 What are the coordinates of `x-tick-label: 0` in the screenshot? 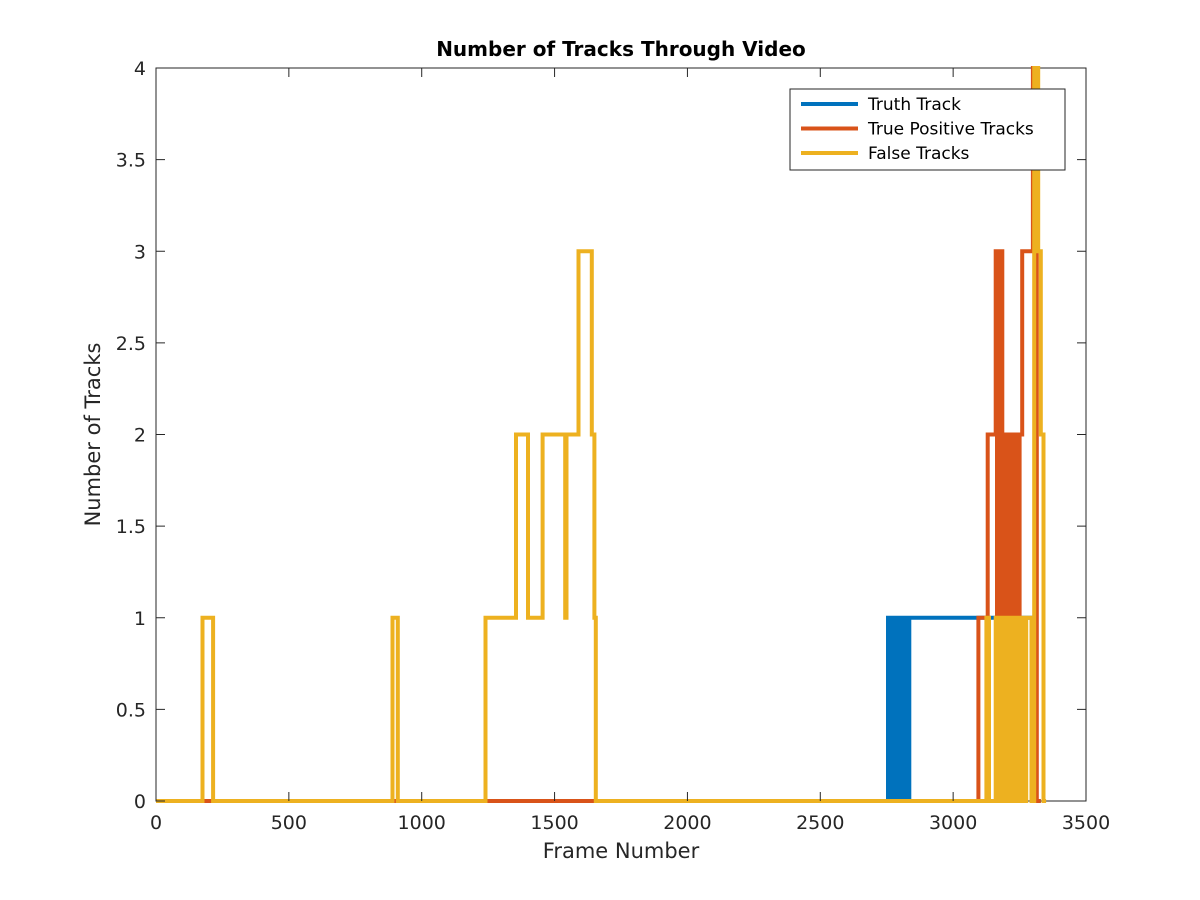 It's located at (156, 823).